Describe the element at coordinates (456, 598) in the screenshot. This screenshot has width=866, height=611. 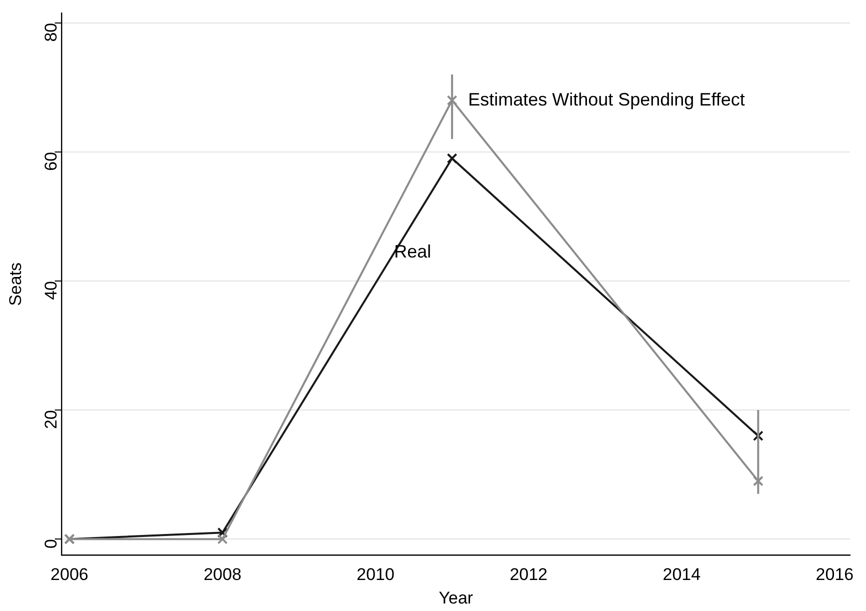
I see `x-axis-title: Year` at that location.